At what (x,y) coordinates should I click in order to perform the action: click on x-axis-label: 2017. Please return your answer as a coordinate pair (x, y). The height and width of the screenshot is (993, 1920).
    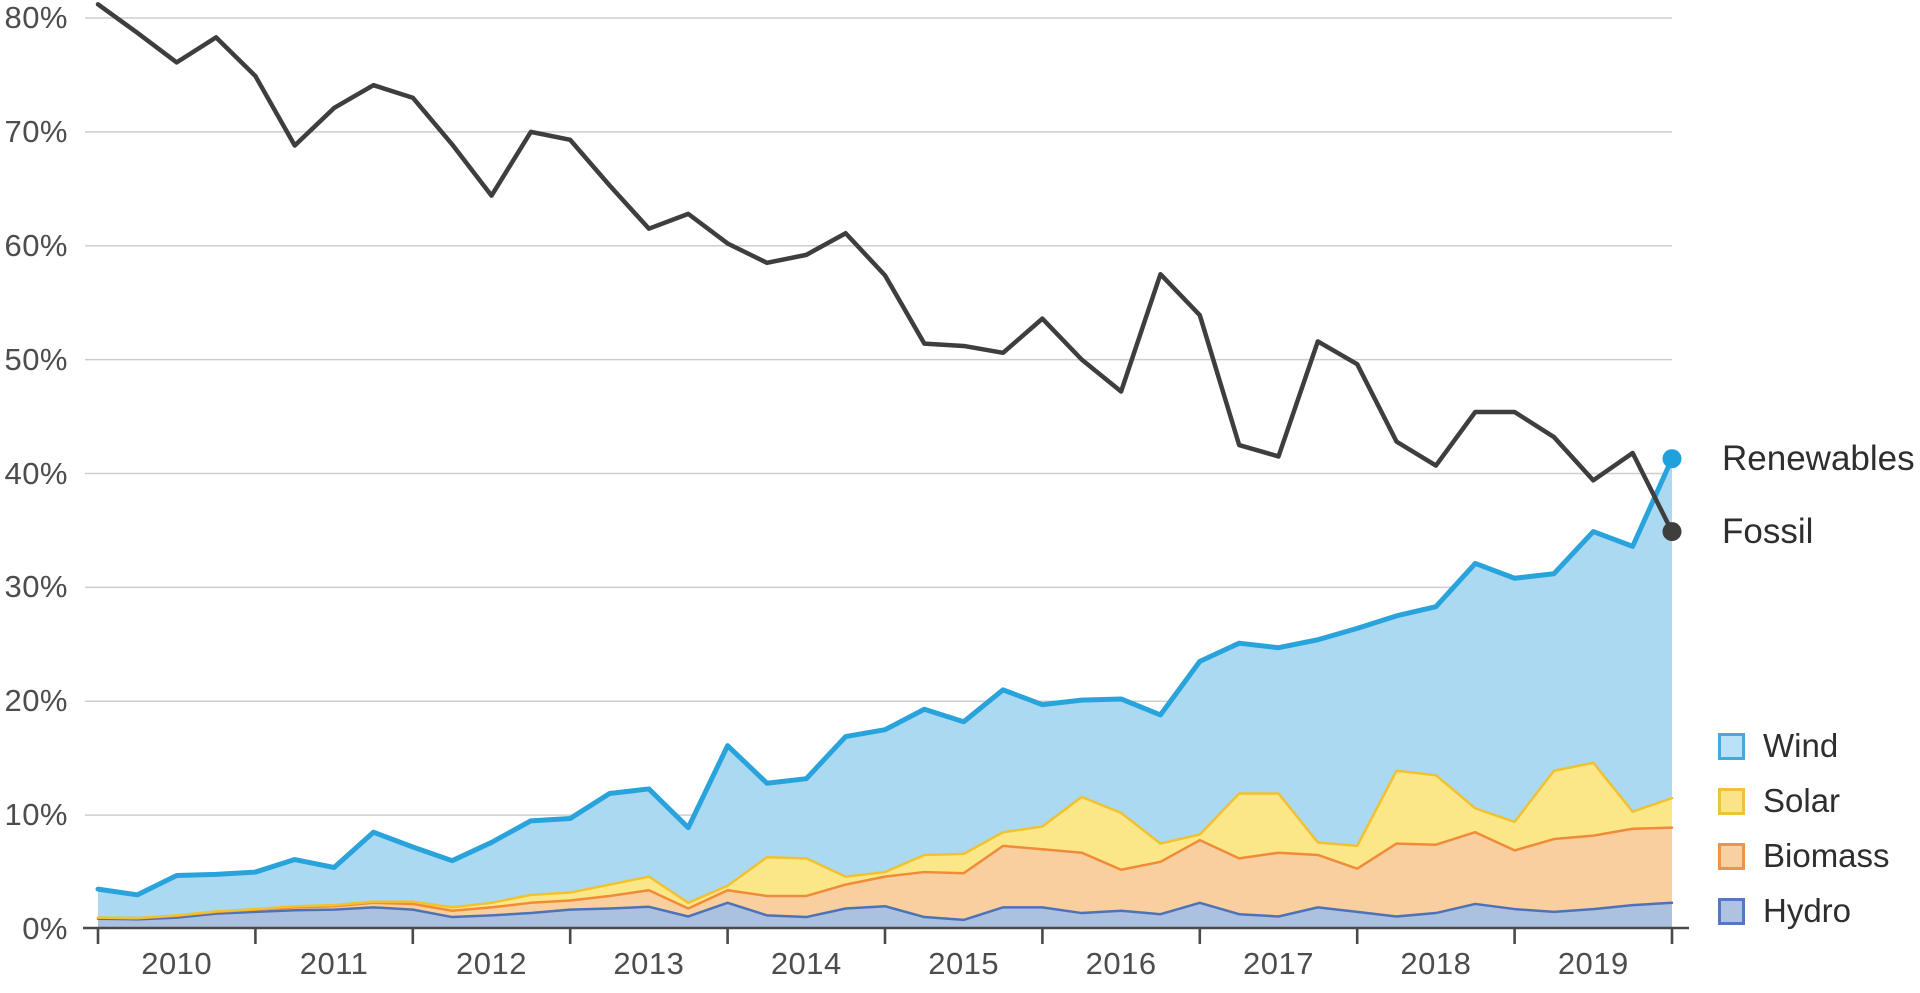
    Looking at the image, I should click on (1278, 963).